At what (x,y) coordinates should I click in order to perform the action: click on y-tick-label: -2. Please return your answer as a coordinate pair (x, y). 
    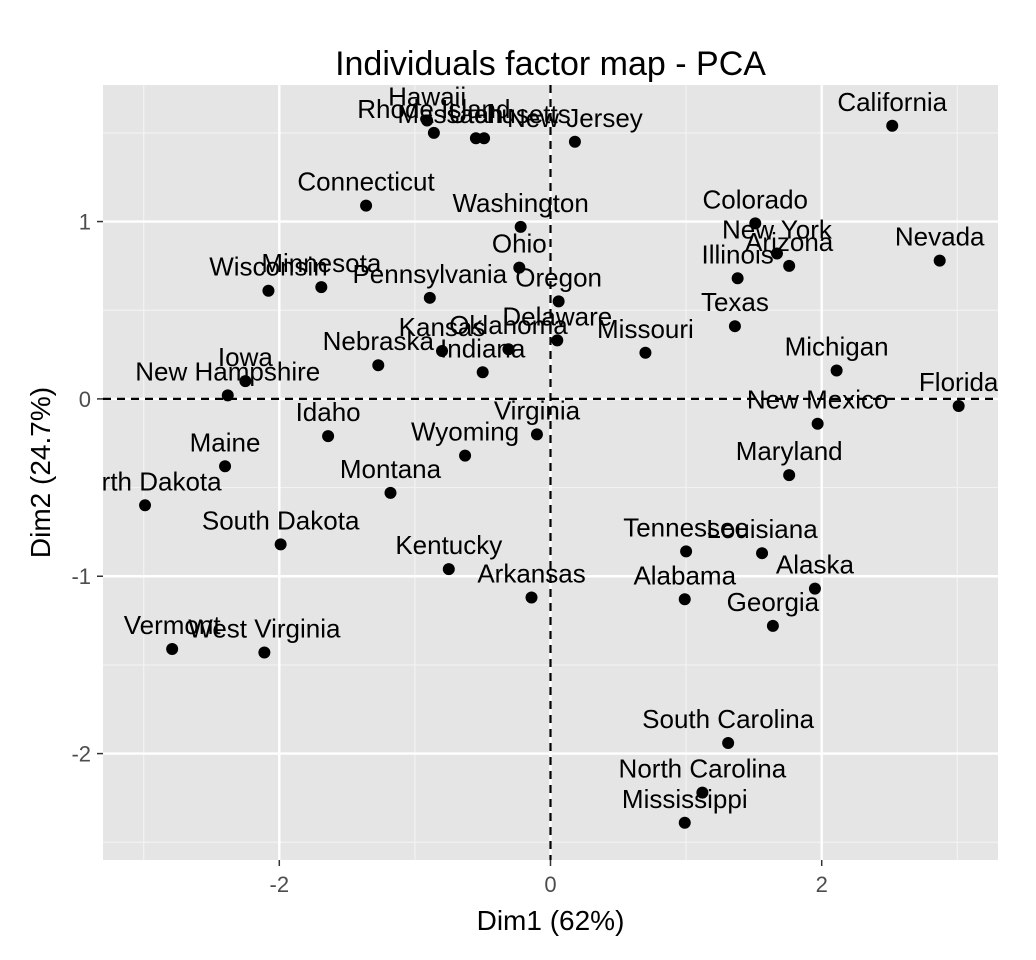
    Looking at the image, I should click on (81, 754).